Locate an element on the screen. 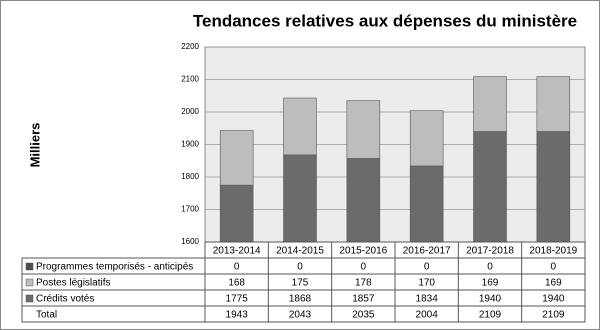 The height and width of the screenshot is (330, 600). y-tick-label: 1600 is located at coordinates (190, 241).